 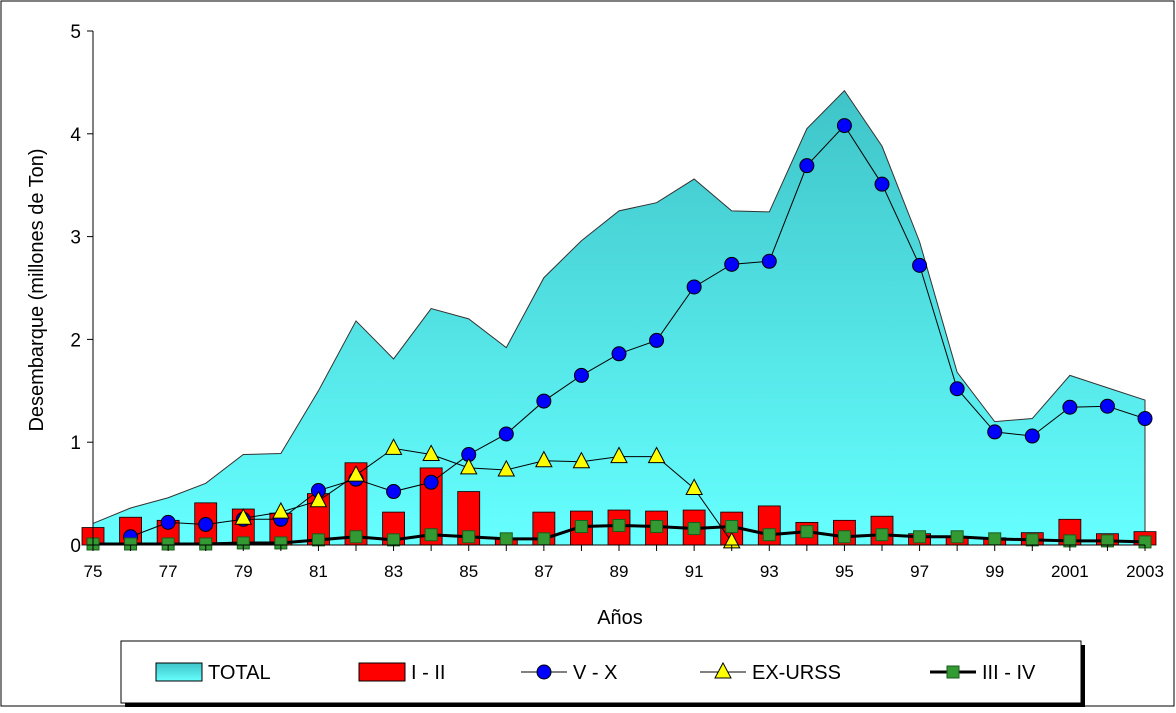 I want to click on legend-label-v-x: V - X, so click(x=595, y=673).